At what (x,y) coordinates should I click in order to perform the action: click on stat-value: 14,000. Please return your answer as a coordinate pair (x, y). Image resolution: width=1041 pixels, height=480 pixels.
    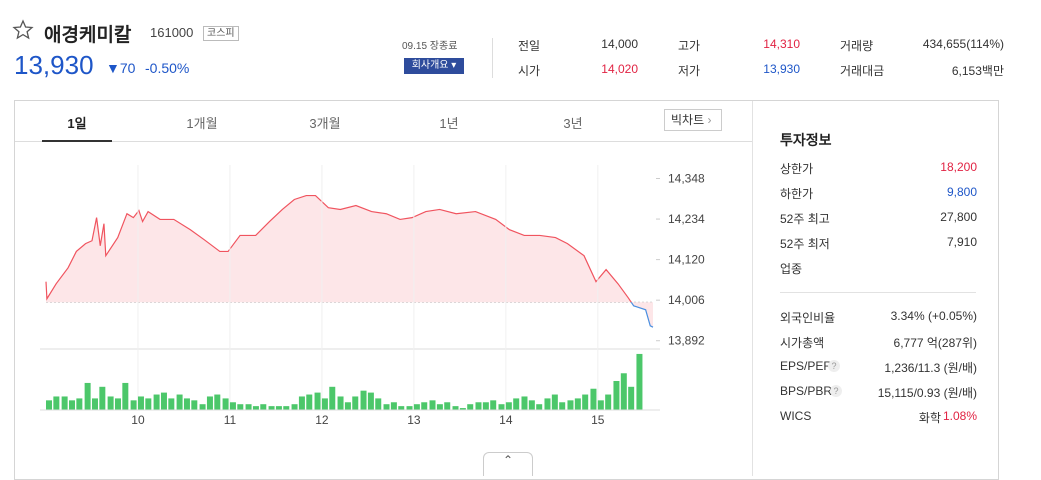
    Looking at the image, I should click on (619, 44).